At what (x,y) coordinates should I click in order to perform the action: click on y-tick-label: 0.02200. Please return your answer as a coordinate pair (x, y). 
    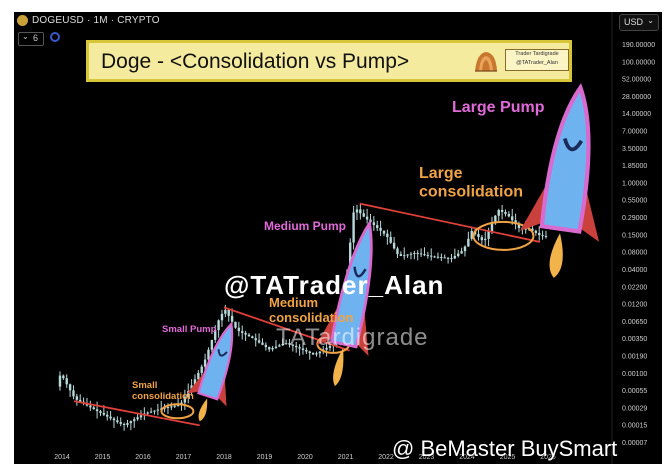
    Looking at the image, I should click on (634, 287).